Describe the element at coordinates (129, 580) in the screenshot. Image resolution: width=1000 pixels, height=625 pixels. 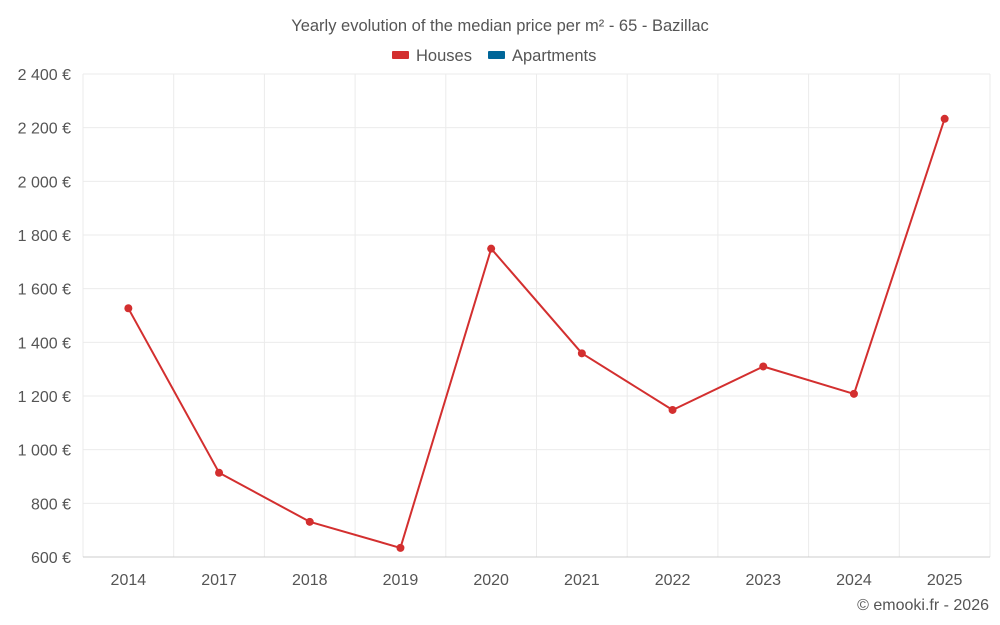
I see `x-tick-label: 2014` at that location.